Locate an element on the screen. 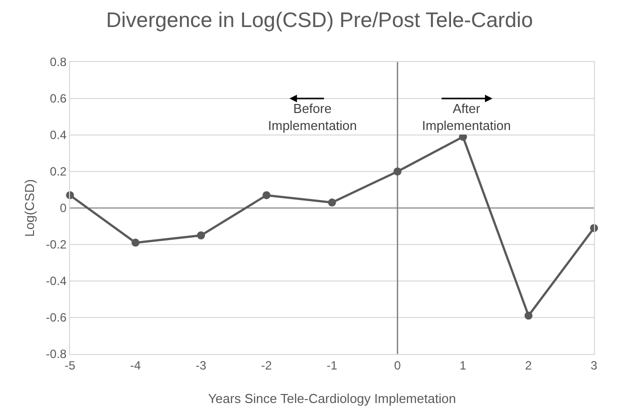  x-tick-label: 2 is located at coordinates (528, 365).